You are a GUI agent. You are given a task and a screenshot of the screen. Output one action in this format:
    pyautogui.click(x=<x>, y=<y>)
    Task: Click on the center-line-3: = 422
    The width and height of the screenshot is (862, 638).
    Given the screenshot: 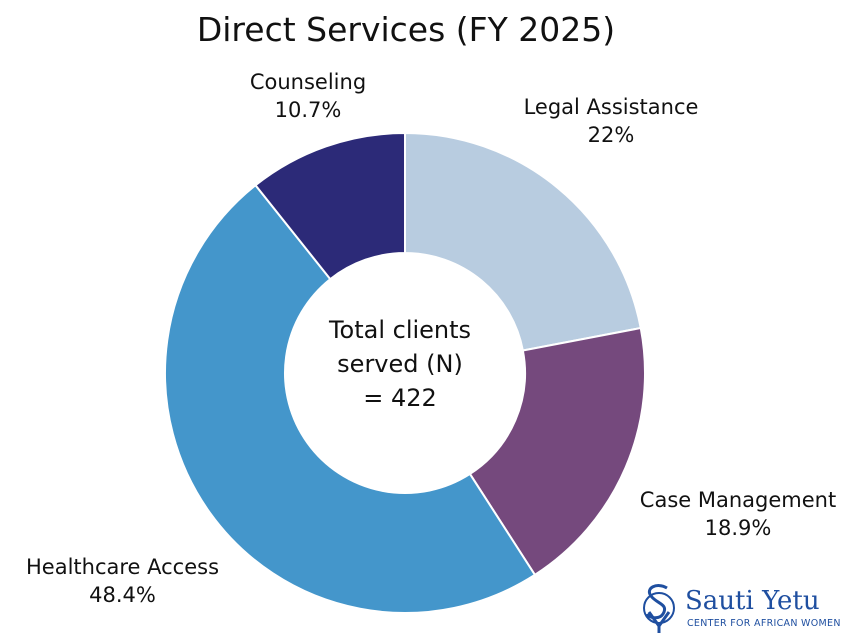 What is the action you would take?
    pyautogui.click(x=400, y=398)
    